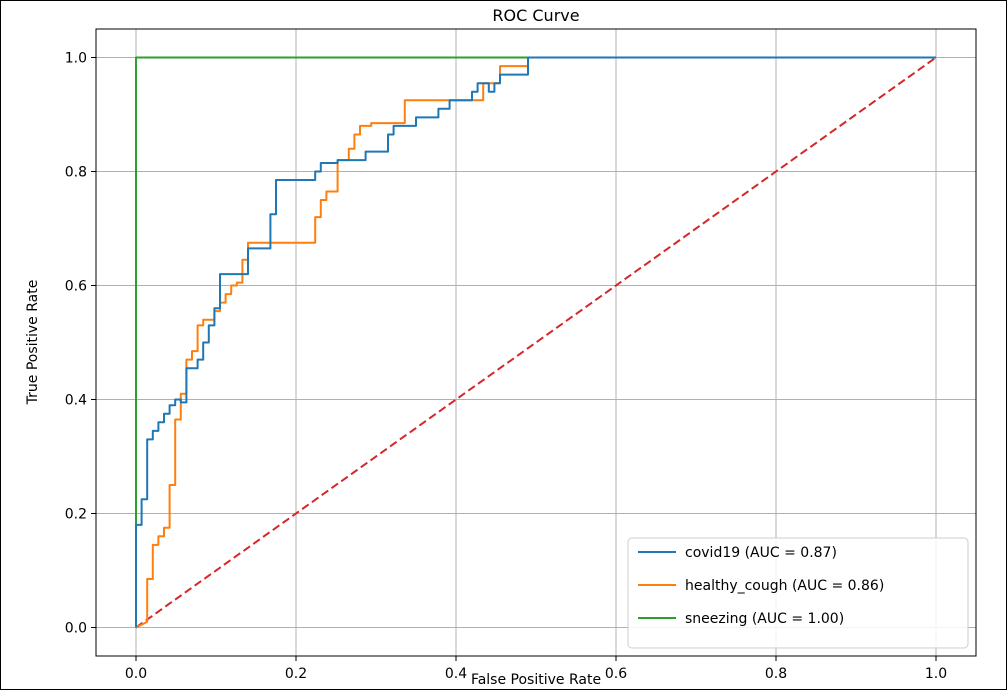 The height and width of the screenshot is (693, 1007). I want to click on y-tick-label: 0.8, so click(76, 173).